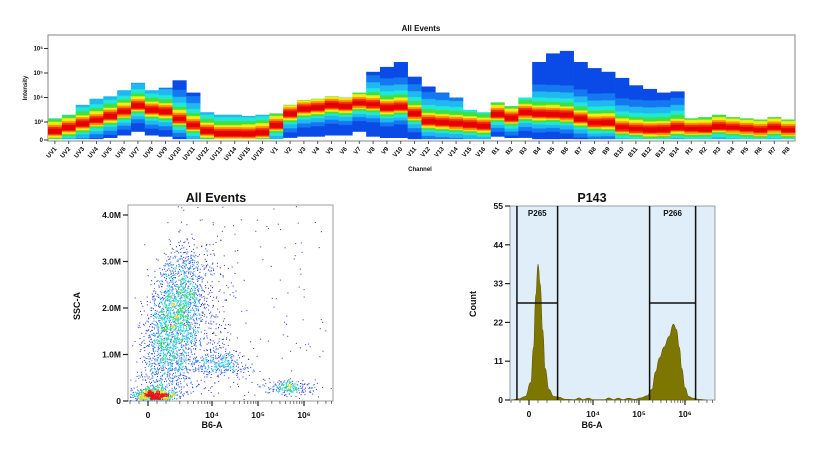 The width and height of the screenshot is (826, 451). I want to click on histogram-area, so click(608, 332).